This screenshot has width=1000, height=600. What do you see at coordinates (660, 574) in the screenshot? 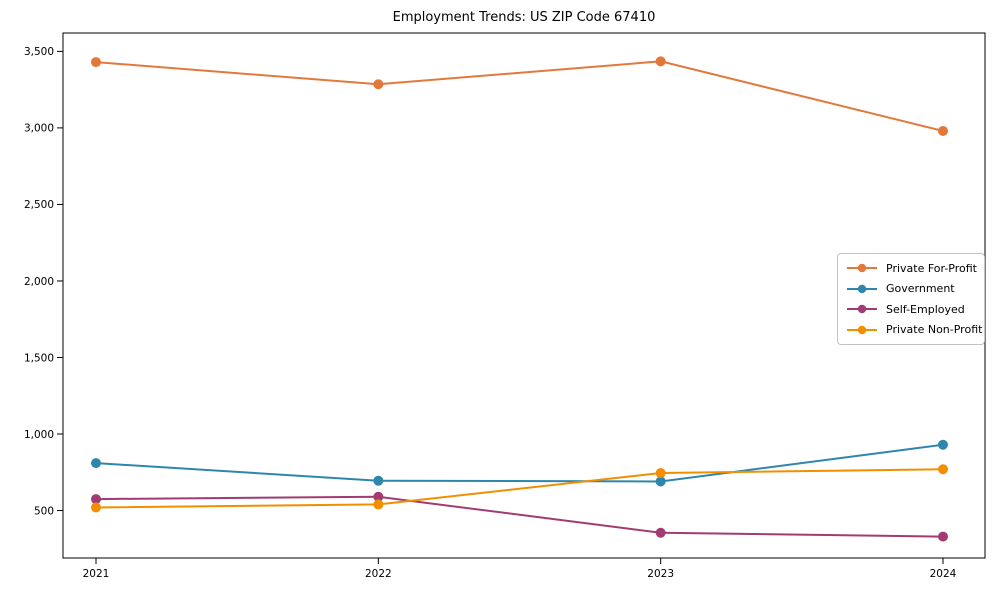
I see `x-tick-label: 2023` at bounding box center [660, 574].